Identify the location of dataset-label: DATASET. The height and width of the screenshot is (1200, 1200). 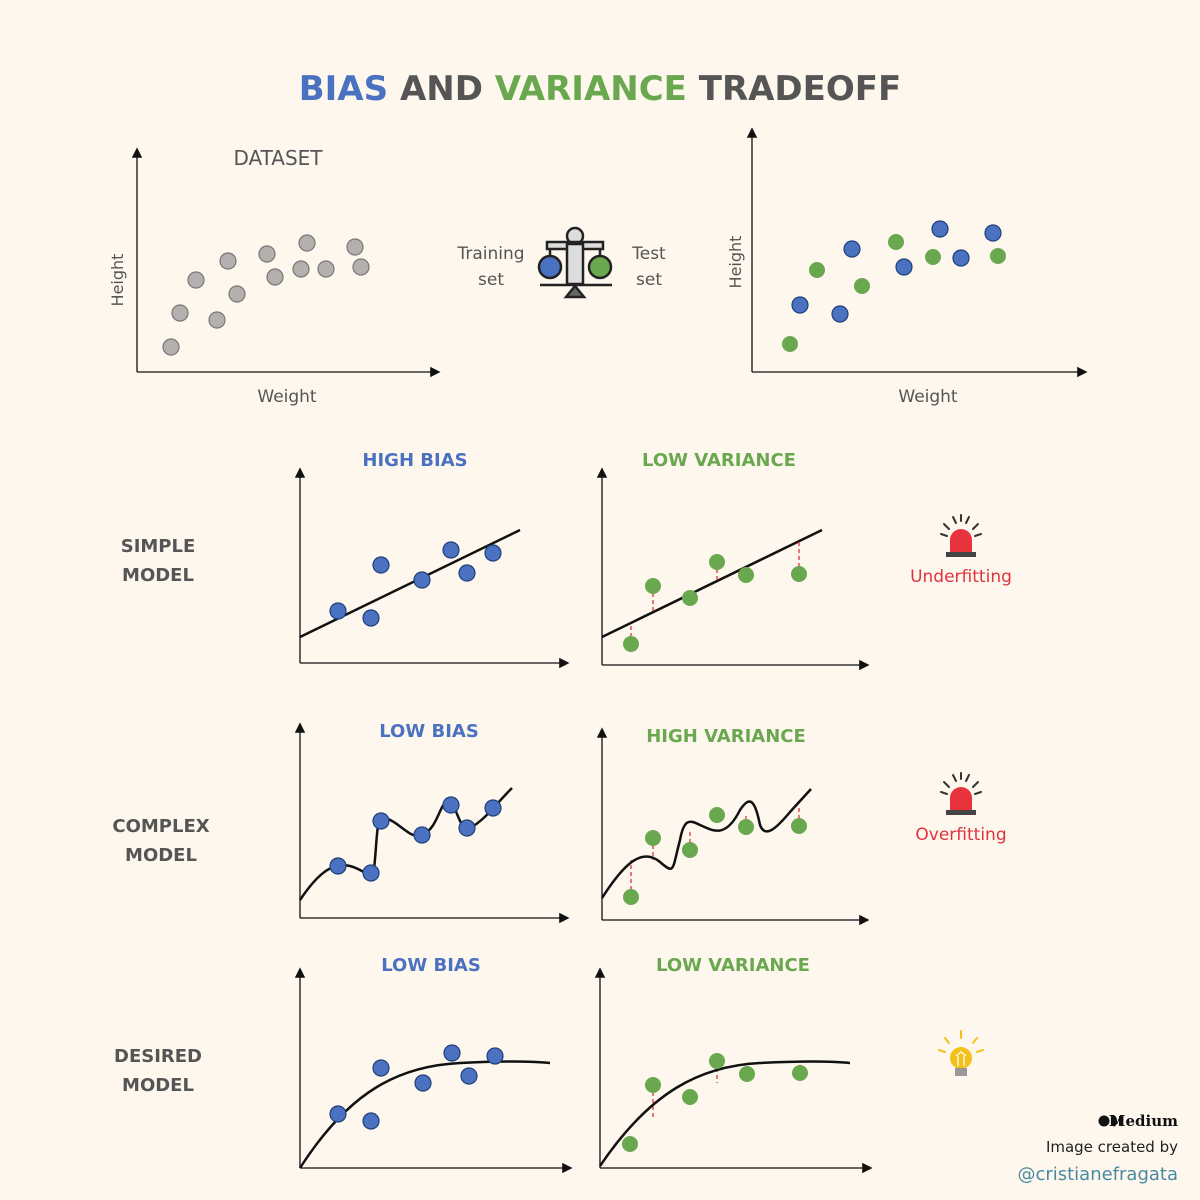
(278, 158).